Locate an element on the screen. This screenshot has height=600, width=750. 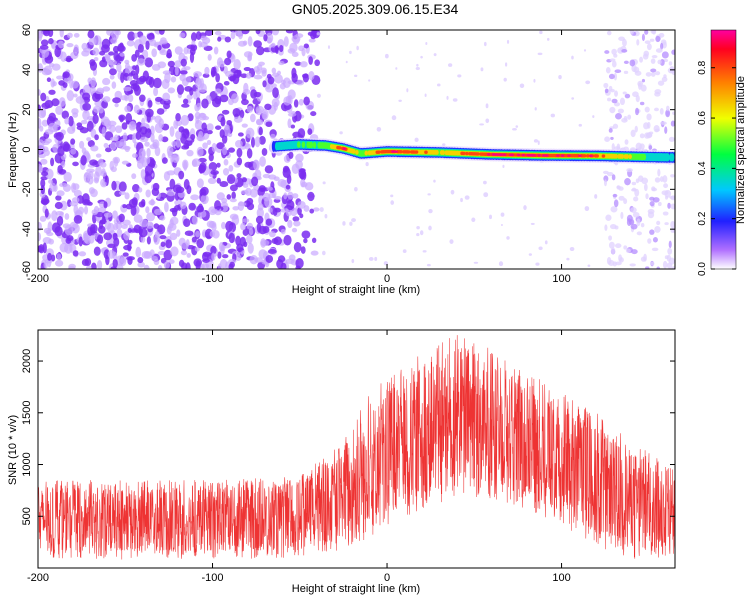
snr-xtick-label: -200 is located at coordinates (38, 578).